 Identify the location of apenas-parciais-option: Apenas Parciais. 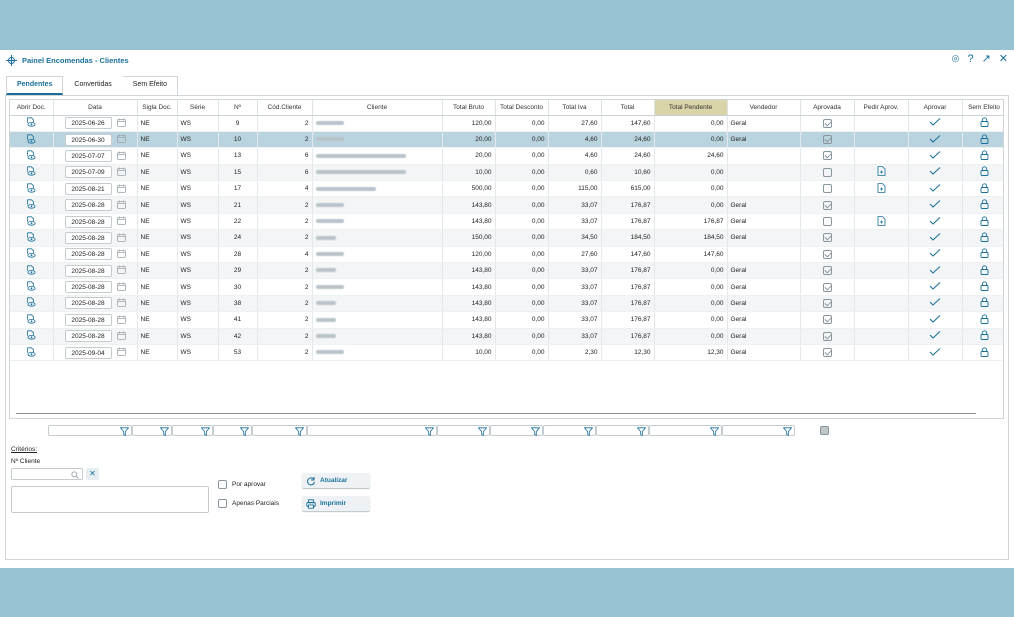
(248, 503).